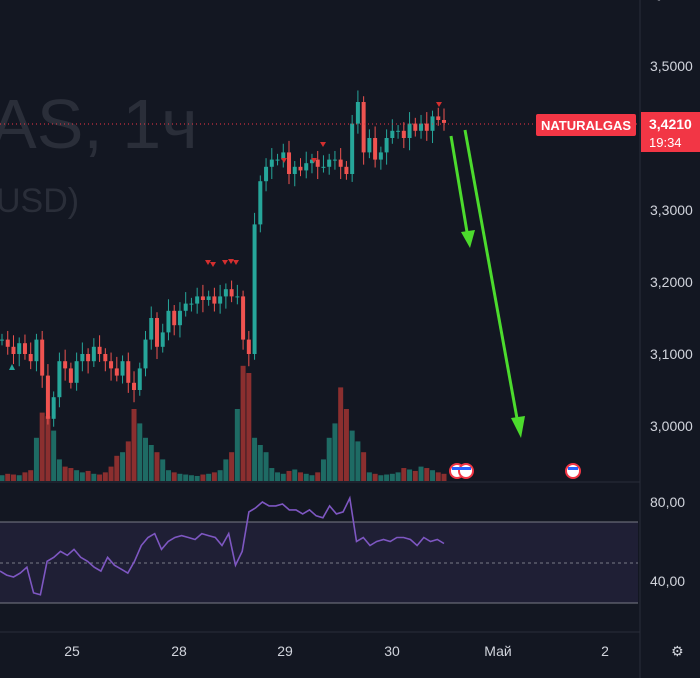 This screenshot has width=700, height=678. I want to click on time-tick-2: 29, so click(285, 651).